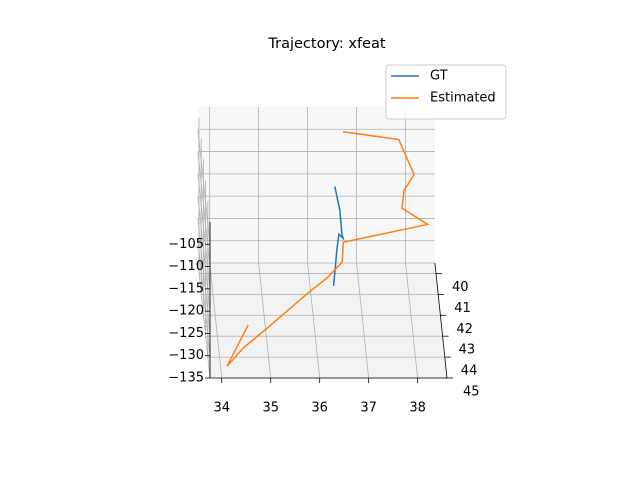  What do you see at coordinates (368, 408) in the screenshot?
I see `x-tick-label: 37` at bounding box center [368, 408].